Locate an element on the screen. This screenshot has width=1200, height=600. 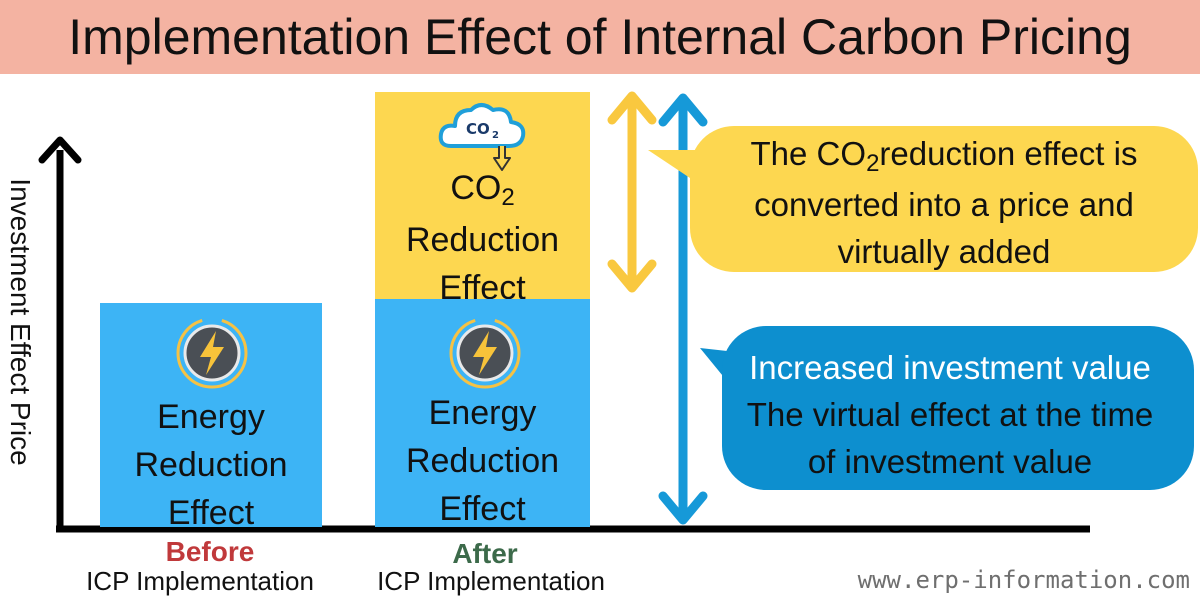
cloud-sub-text: 2 is located at coordinates (495, 135).